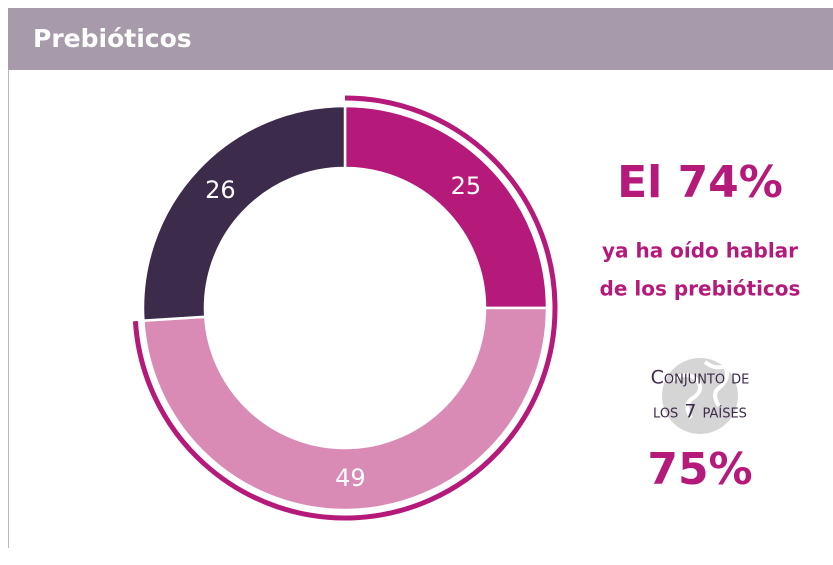 This screenshot has width=833, height=565. I want to click on donut-segment, so click(244, 213).